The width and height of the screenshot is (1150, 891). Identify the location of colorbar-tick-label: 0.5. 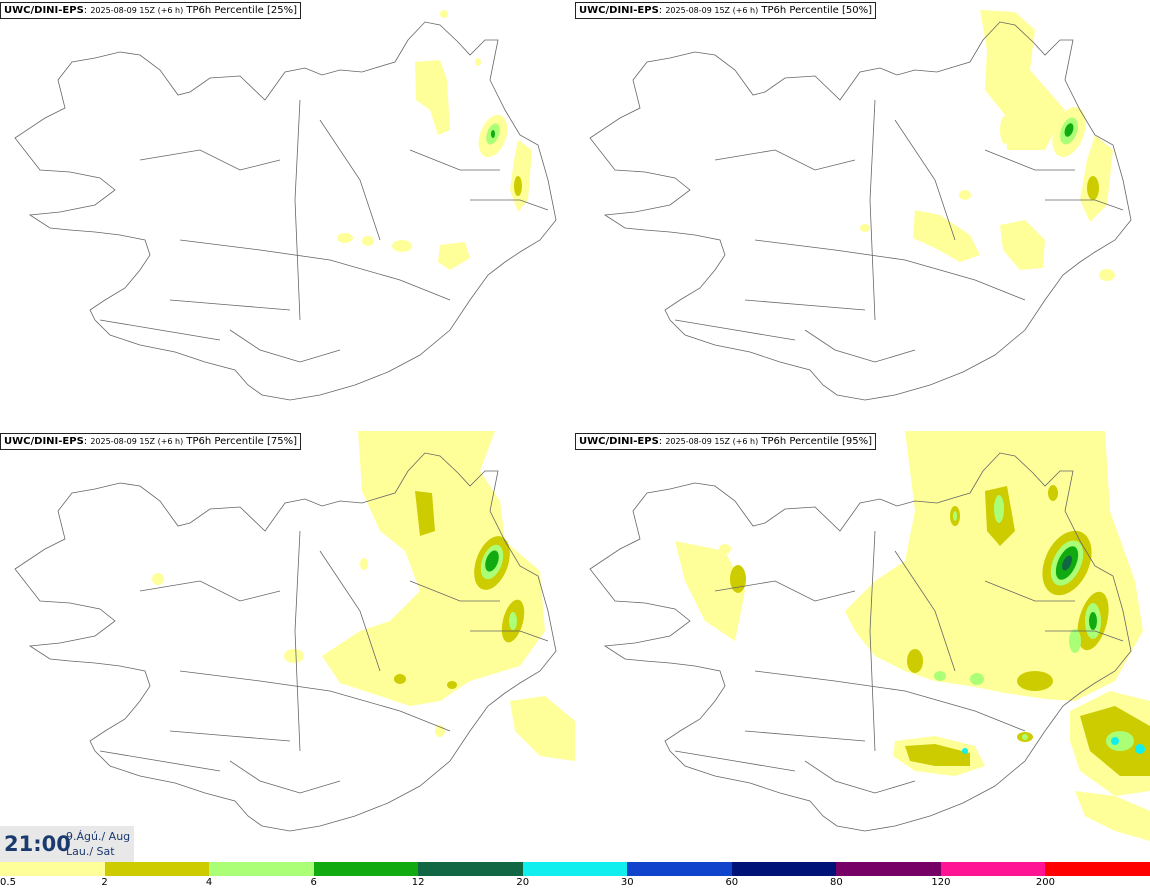
(8, 882).